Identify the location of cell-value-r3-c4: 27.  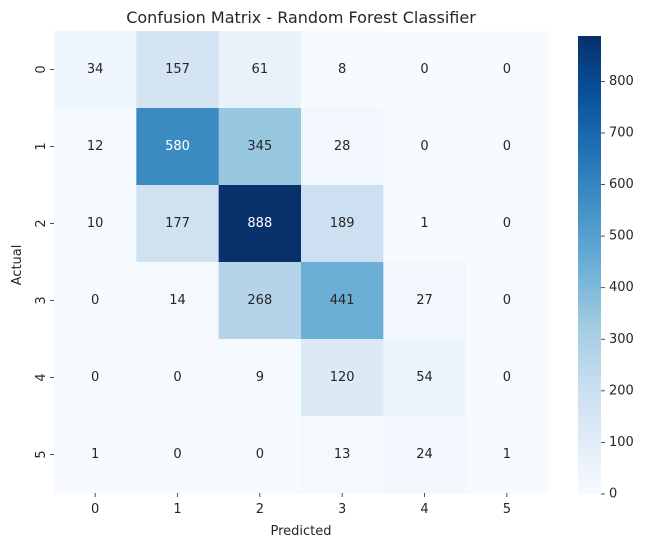
(424, 300).